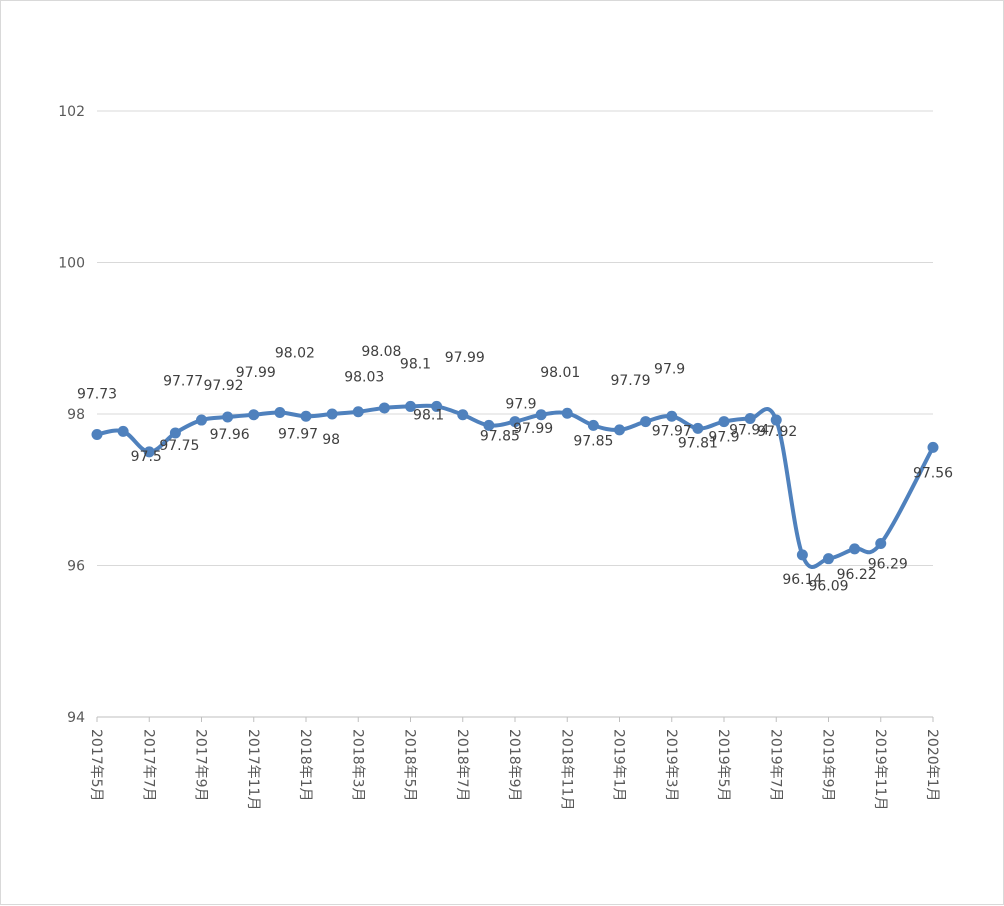 The width and height of the screenshot is (1004, 906). I want to click on data-label: 98.03, so click(364, 378).